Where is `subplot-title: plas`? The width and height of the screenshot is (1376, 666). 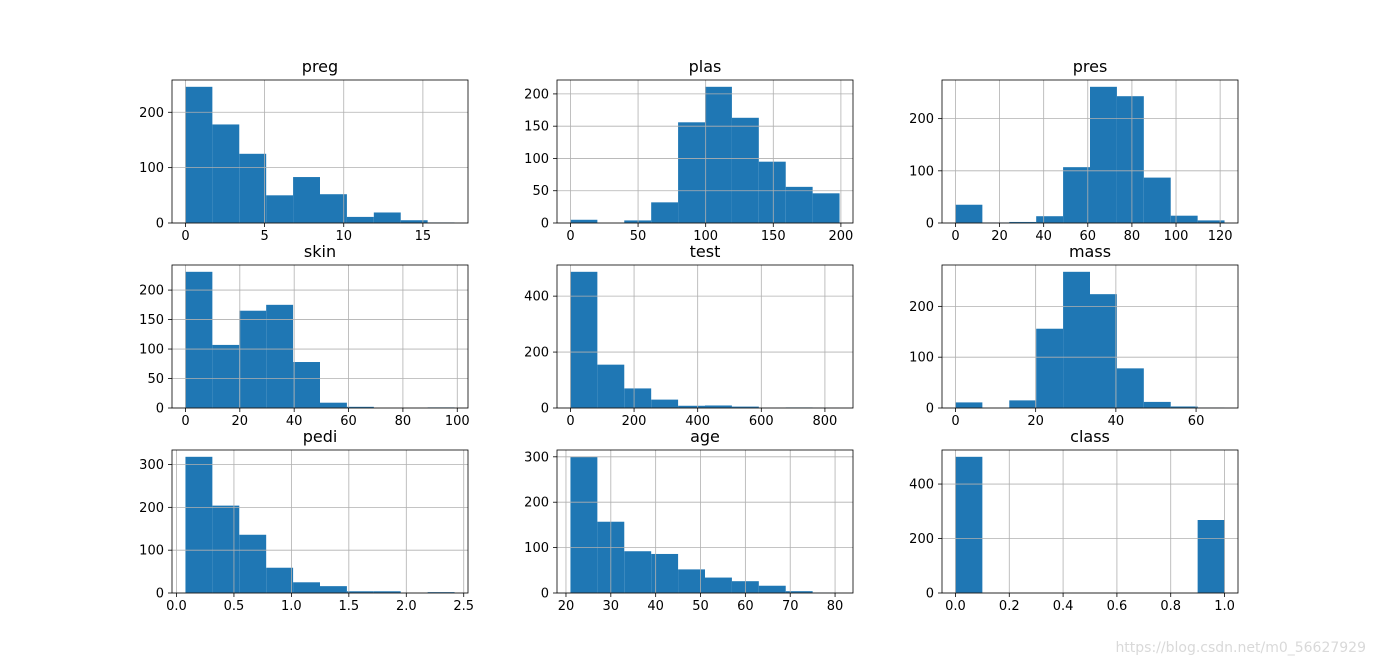
subplot-title: plas is located at coordinates (705, 66).